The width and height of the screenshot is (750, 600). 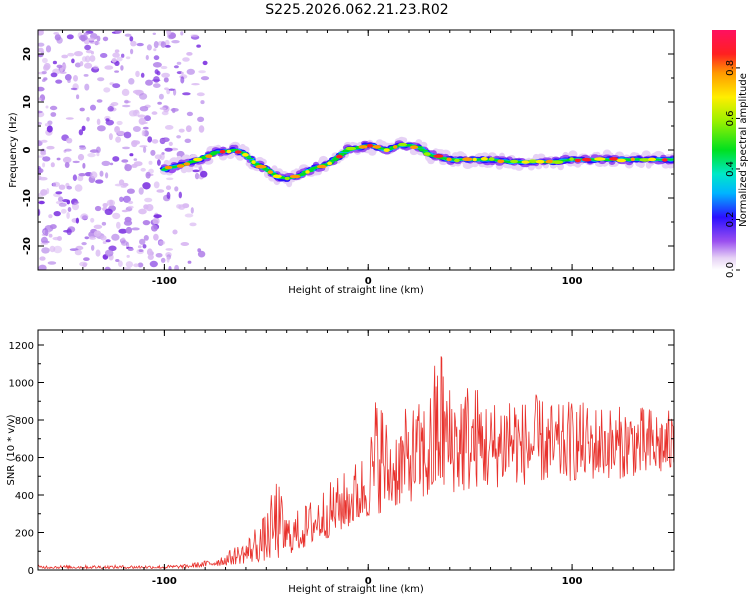 I want to click on y-tick-label: 20, so click(x=27, y=54).